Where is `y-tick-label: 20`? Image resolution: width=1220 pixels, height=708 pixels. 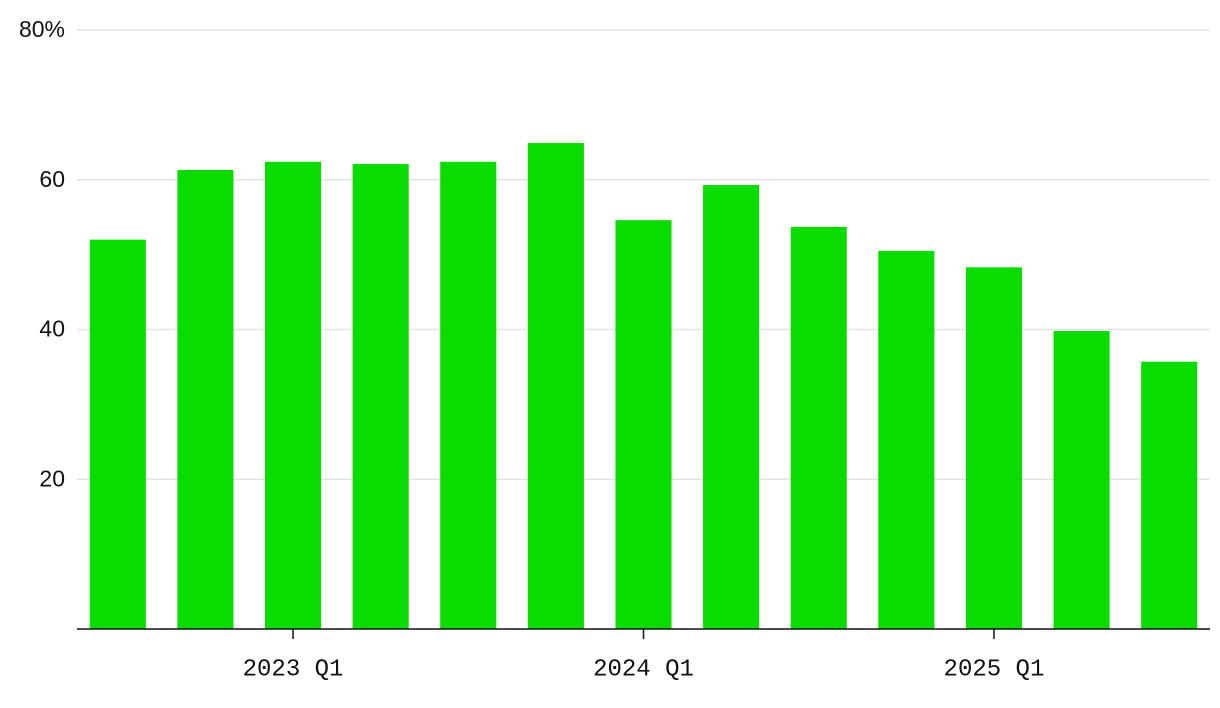 y-tick-label: 20 is located at coordinates (52, 478).